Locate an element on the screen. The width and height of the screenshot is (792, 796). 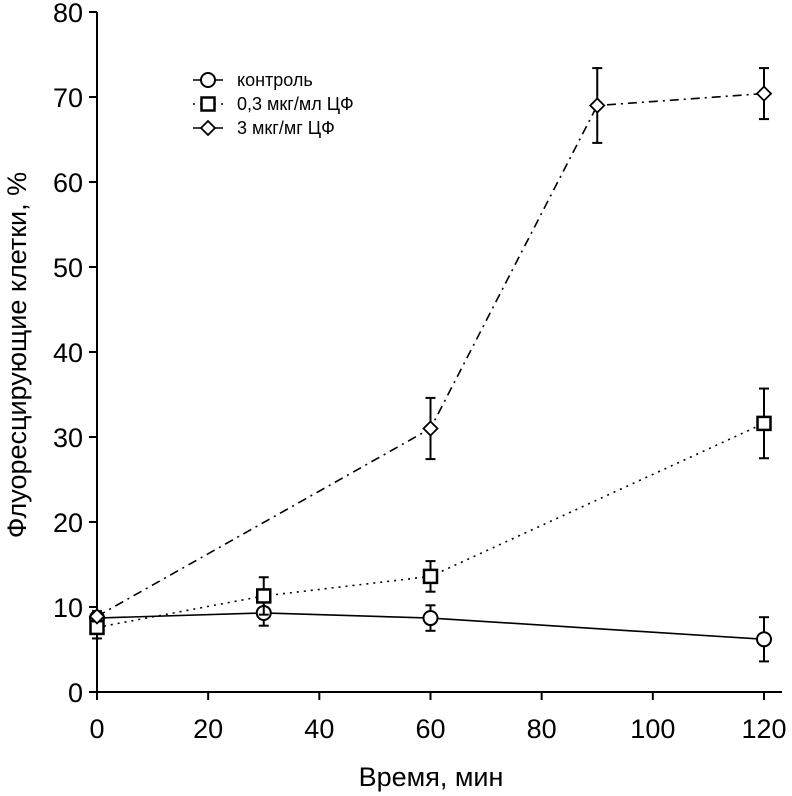
x-tick-label: 40 is located at coordinates (319, 729).